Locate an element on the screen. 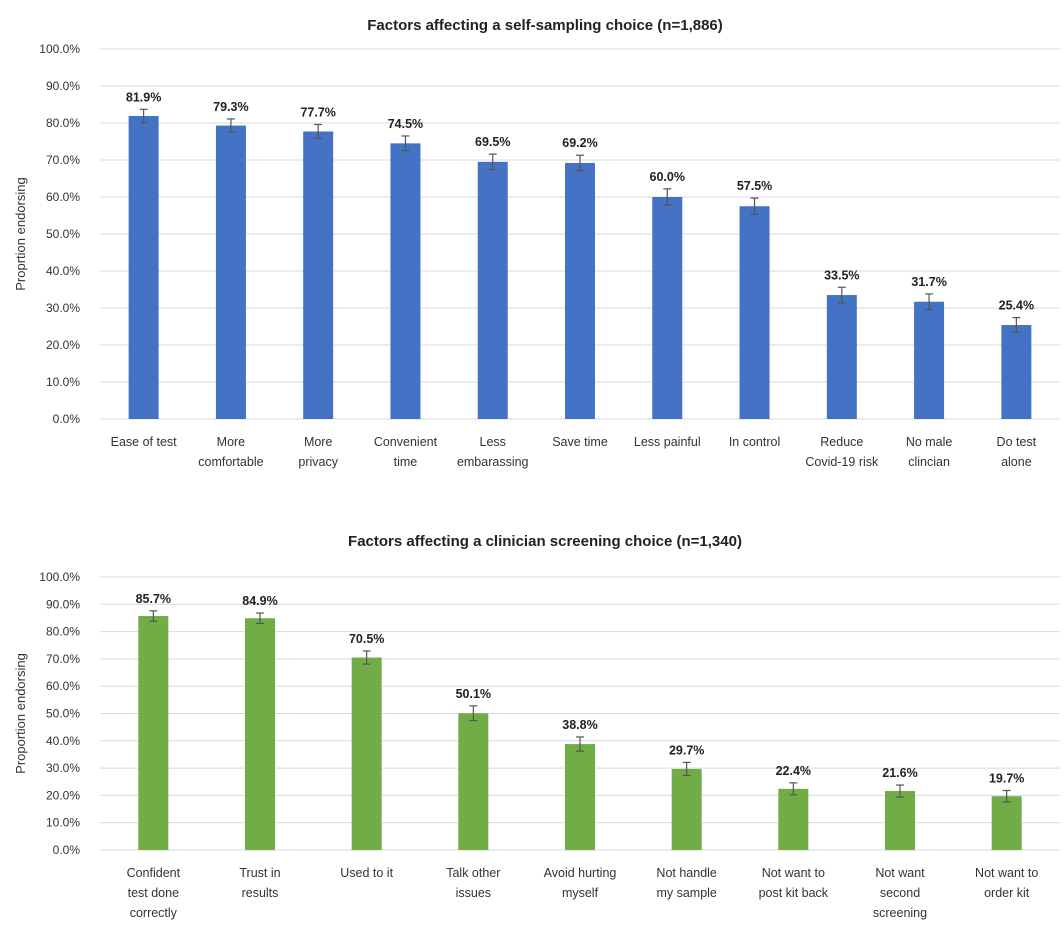  x-tick-label-line: Less painful is located at coordinates (667, 442).